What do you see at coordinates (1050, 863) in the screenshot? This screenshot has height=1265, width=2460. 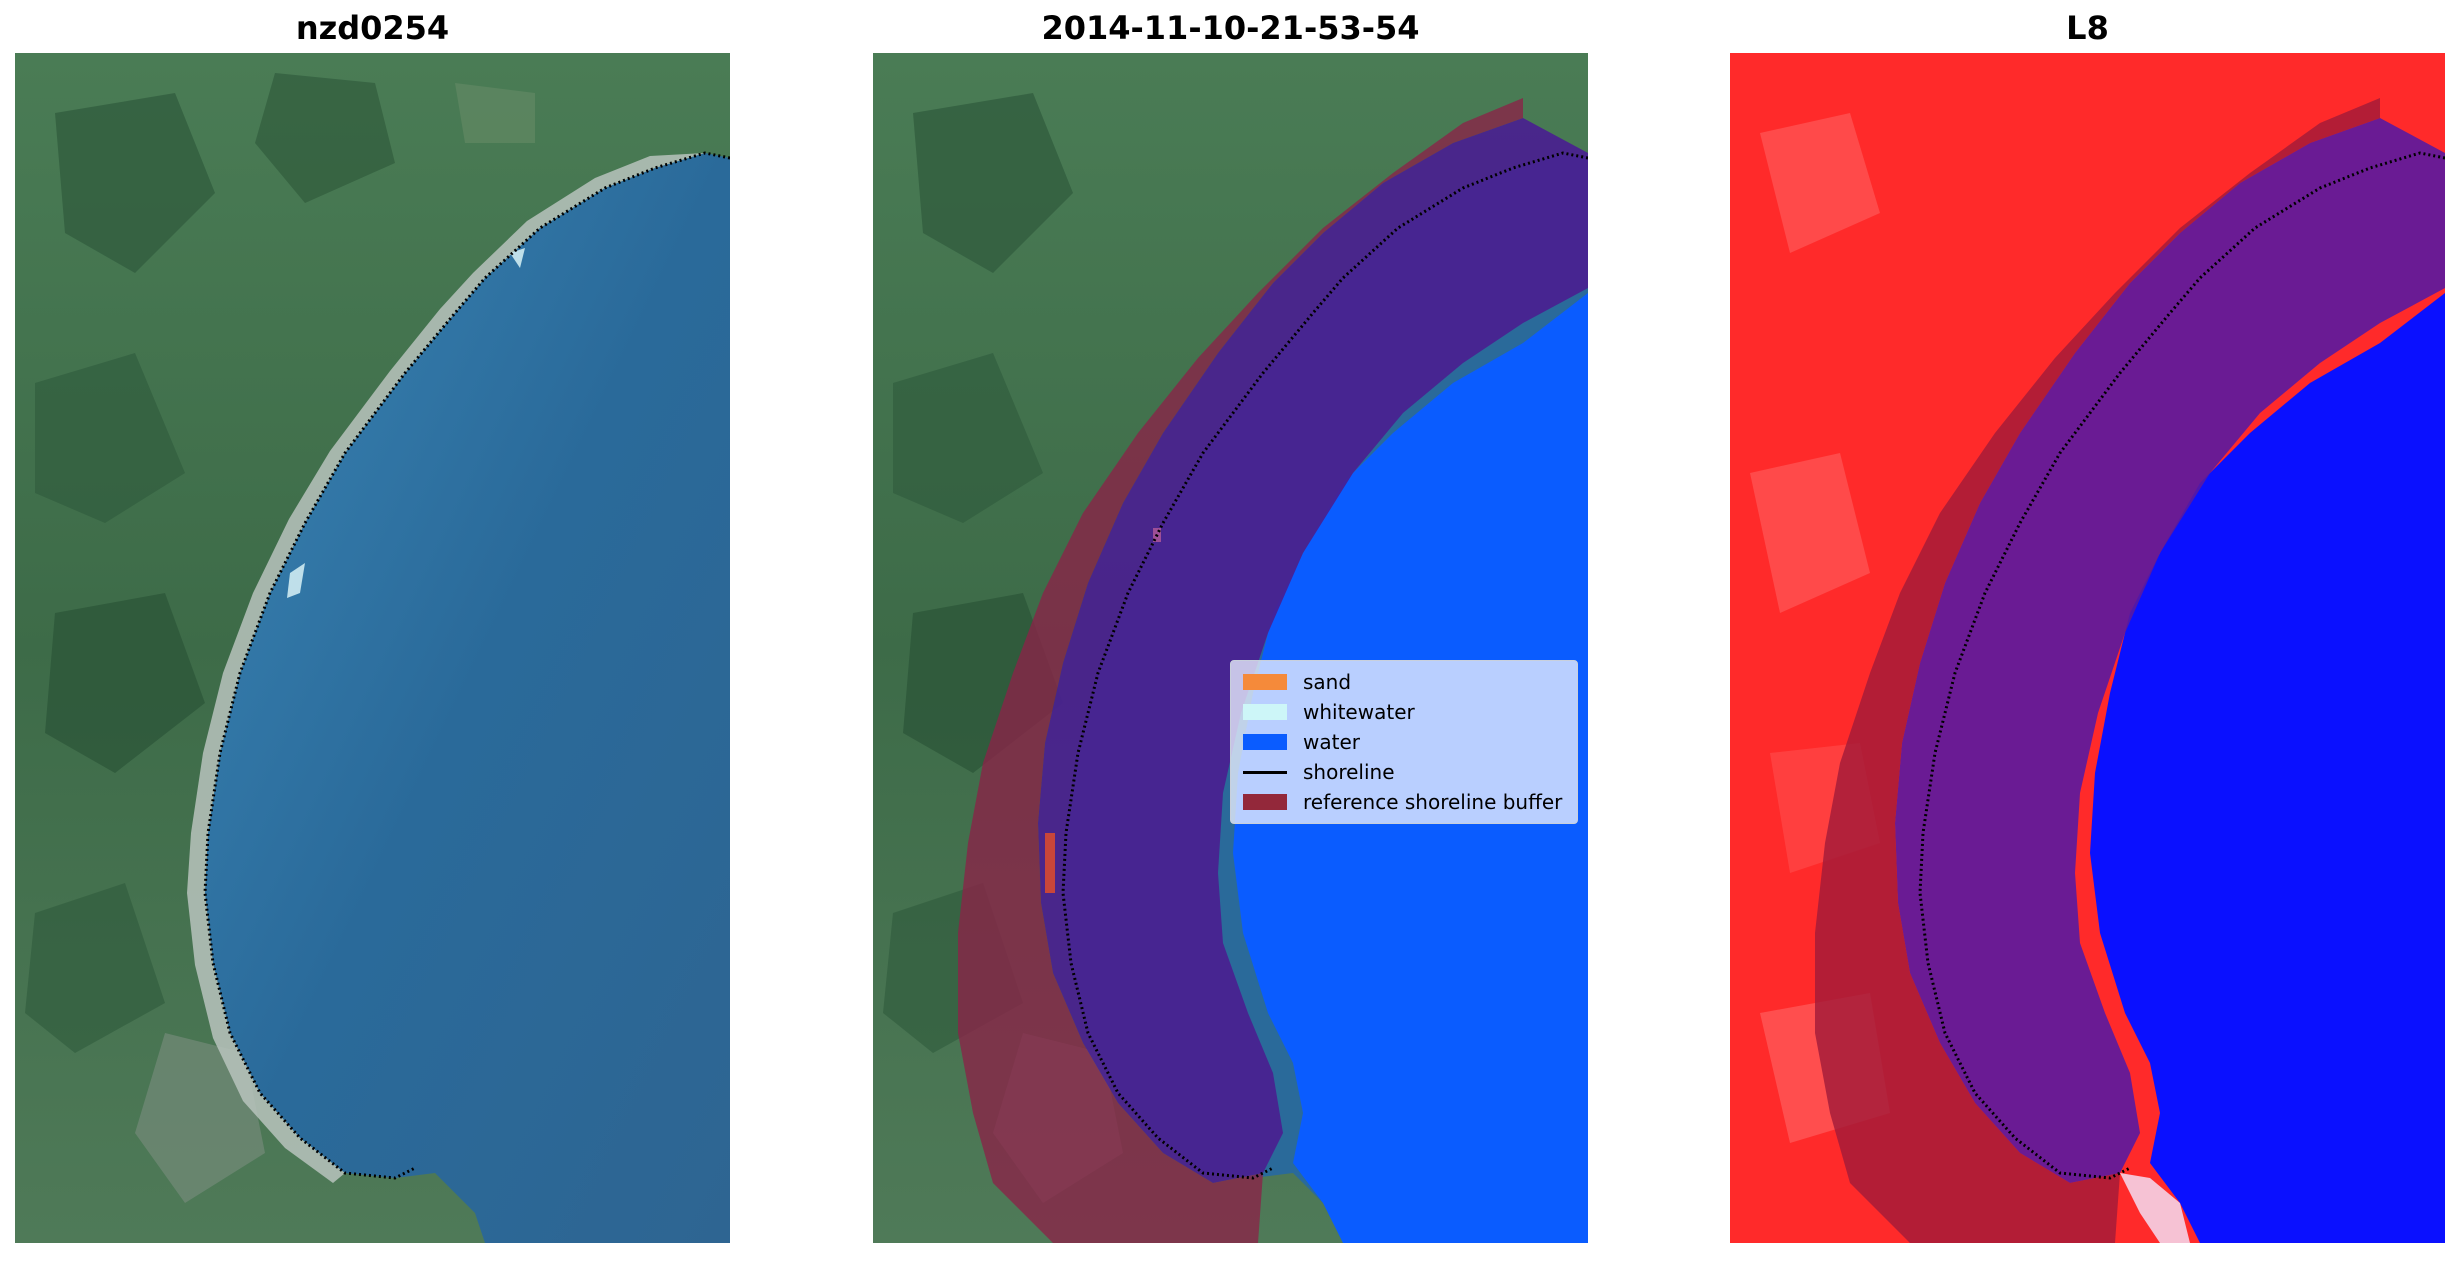 I see `sand-class-patch` at bounding box center [1050, 863].